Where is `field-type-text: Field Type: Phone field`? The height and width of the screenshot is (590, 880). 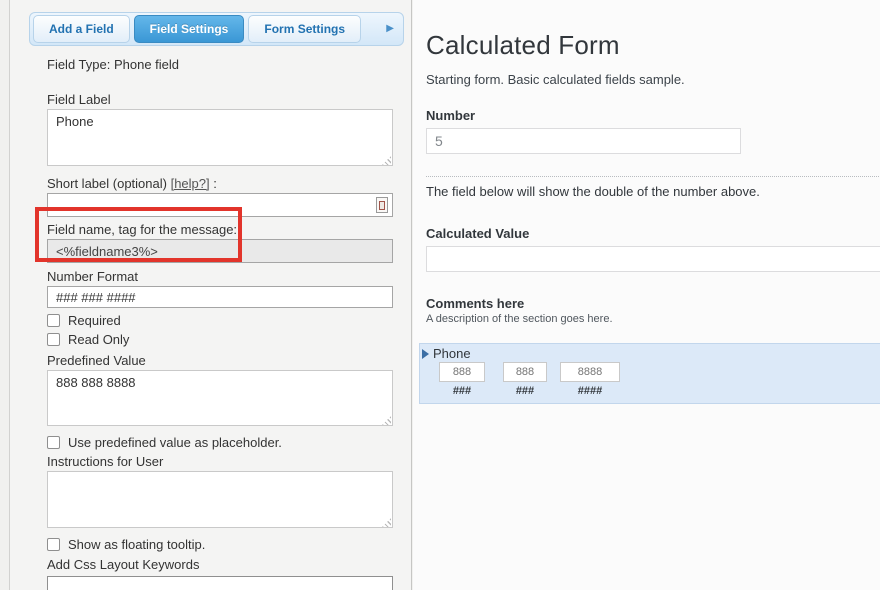 field-type-text: Field Type: Phone field is located at coordinates (113, 64).